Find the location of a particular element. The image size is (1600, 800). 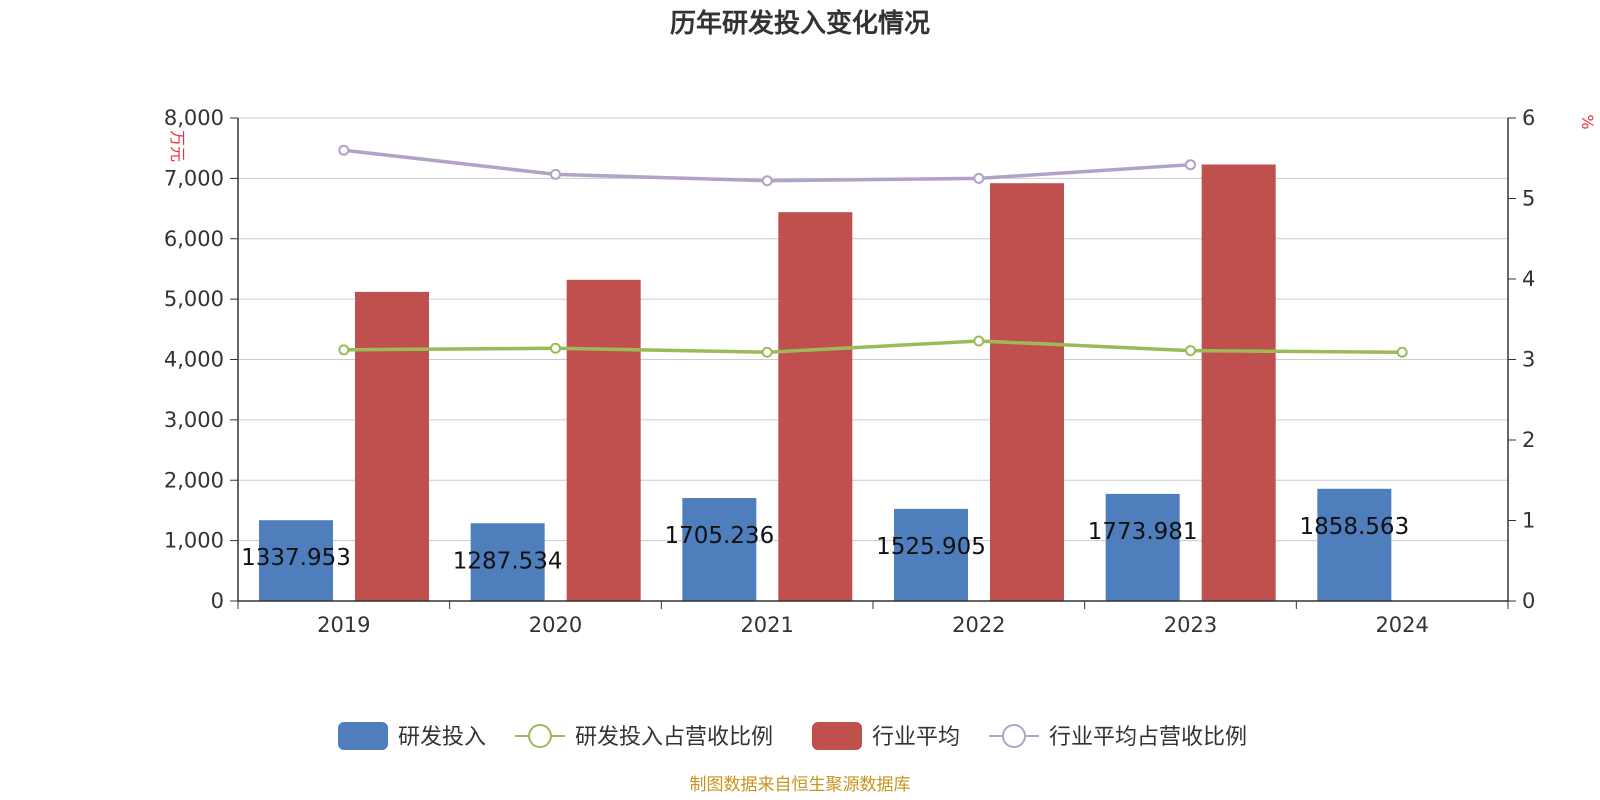

x-axis-tick-label: 2024 is located at coordinates (1401, 625).